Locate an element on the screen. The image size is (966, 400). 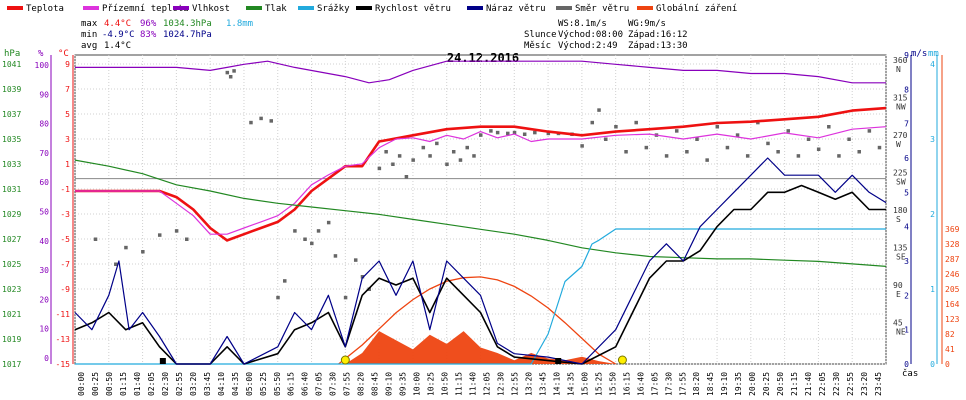
x-tick-label: 02:30 is located at coordinates (165, 384).